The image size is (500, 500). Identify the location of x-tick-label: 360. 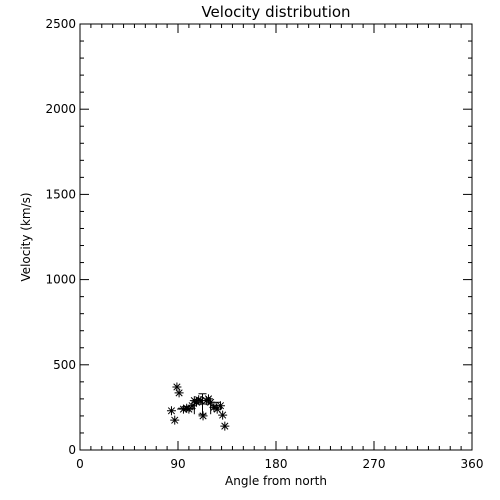
(472, 464).